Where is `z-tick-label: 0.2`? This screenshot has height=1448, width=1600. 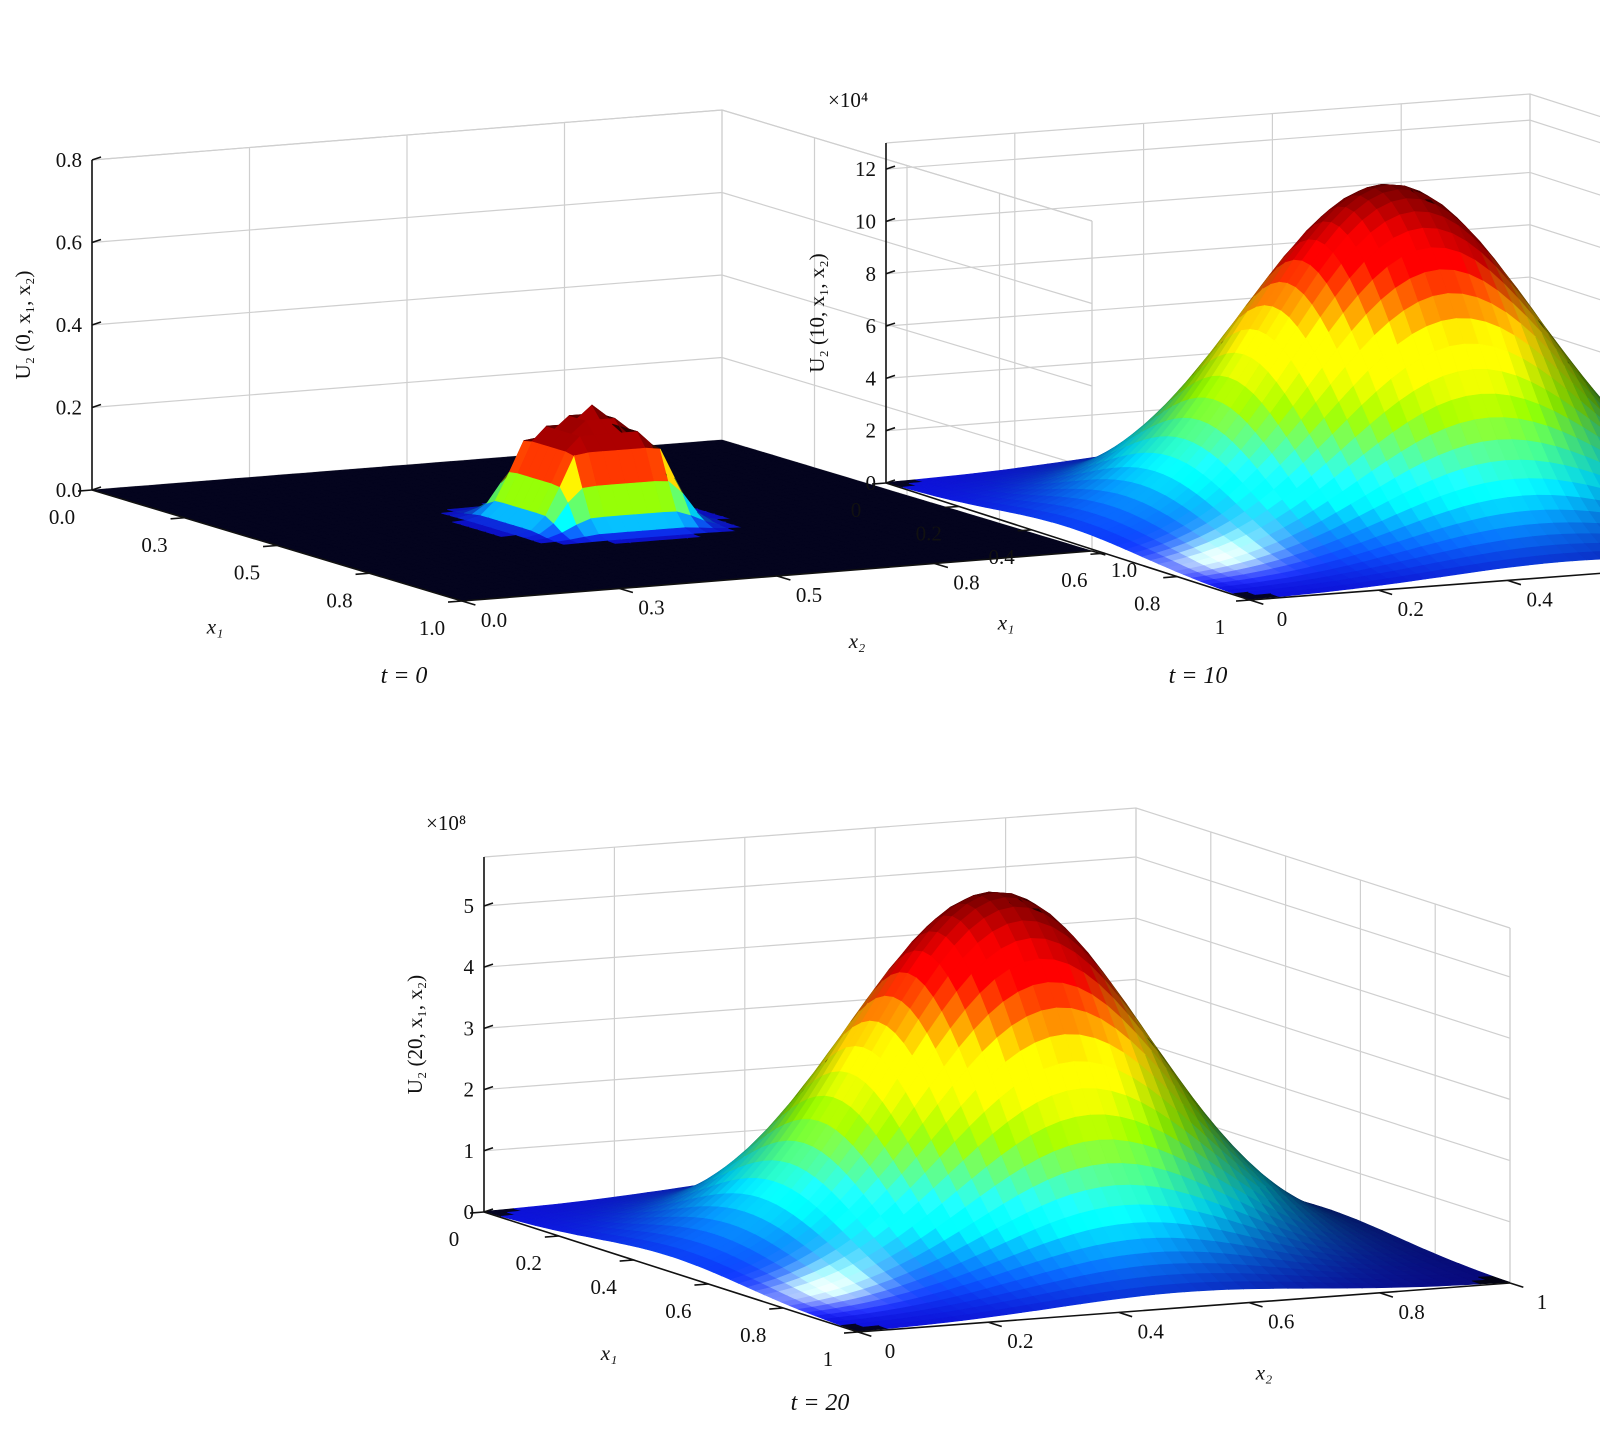 z-tick-label: 0.2 is located at coordinates (69, 408).